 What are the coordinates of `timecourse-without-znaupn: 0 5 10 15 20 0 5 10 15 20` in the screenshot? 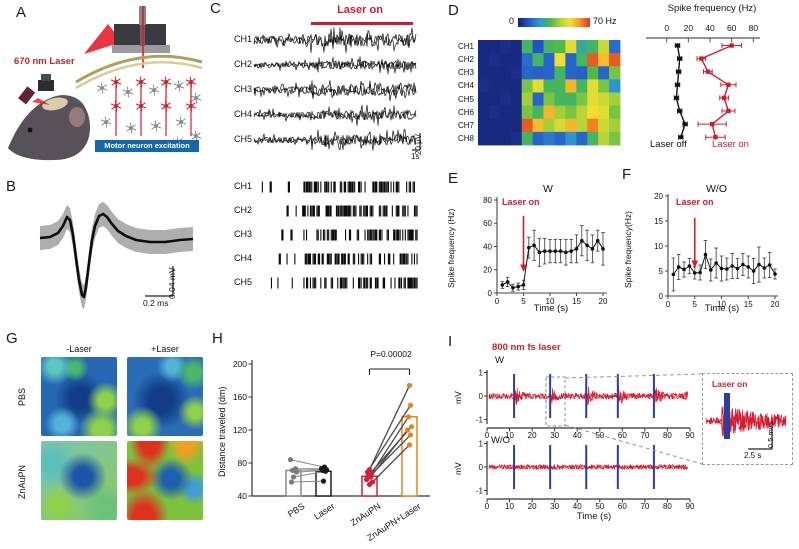 It's located at (717, 250).